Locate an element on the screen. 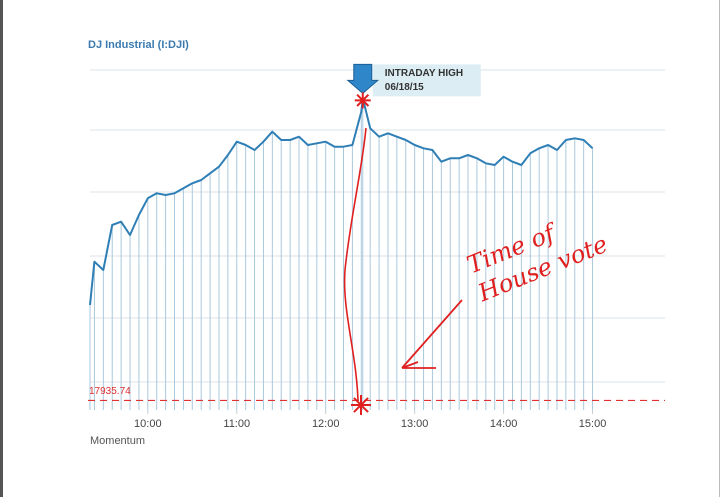 The width and height of the screenshot is (723, 497). x-tick-label: 14:00 is located at coordinates (504, 424).